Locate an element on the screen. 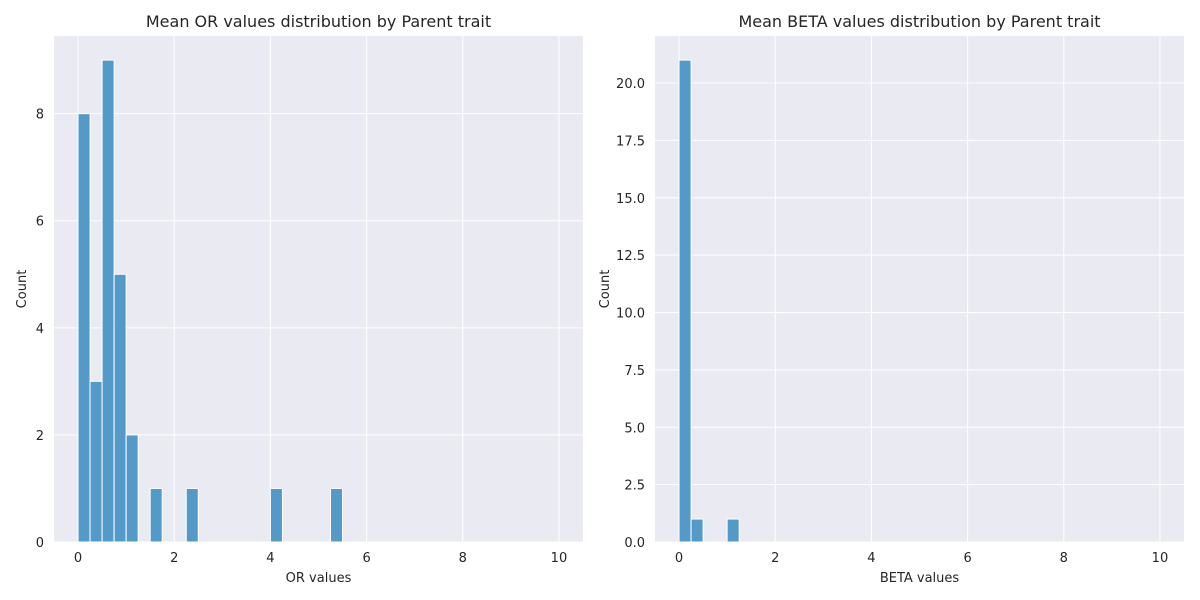  y-tick-label: 4 is located at coordinates (40, 329).